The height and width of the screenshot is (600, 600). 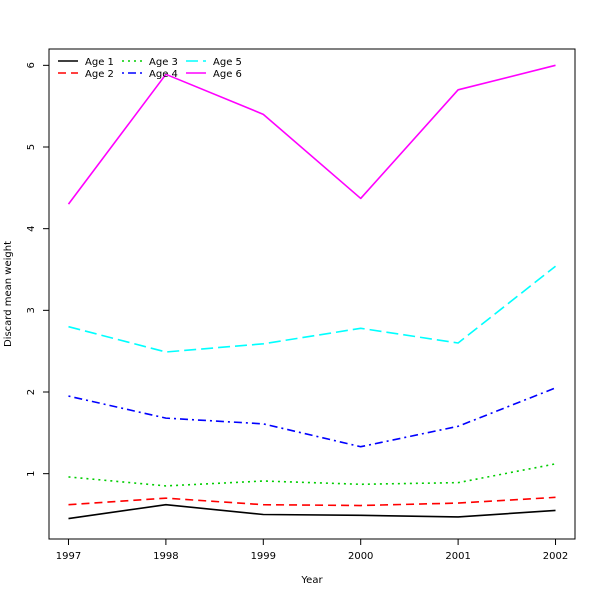 What do you see at coordinates (360, 556) in the screenshot?
I see `x-tick-label: 2000` at bounding box center [360, 556].